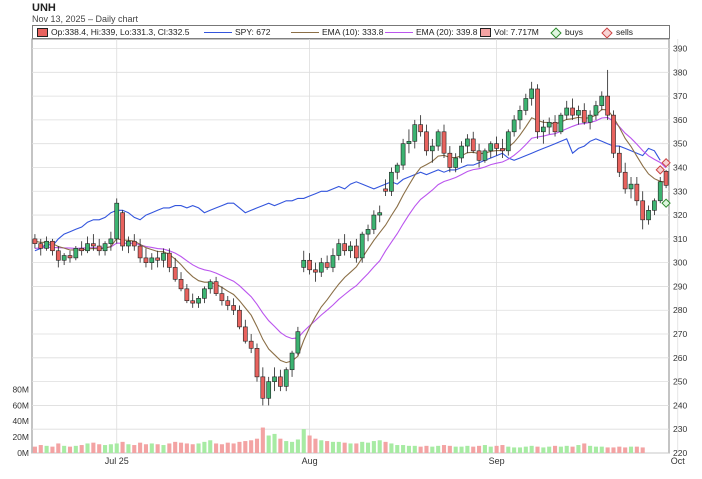  Describe the element at coordinates (337, 32) in the screenshot. I see `legend-ema10: EMA (10): 333.8` at that location.